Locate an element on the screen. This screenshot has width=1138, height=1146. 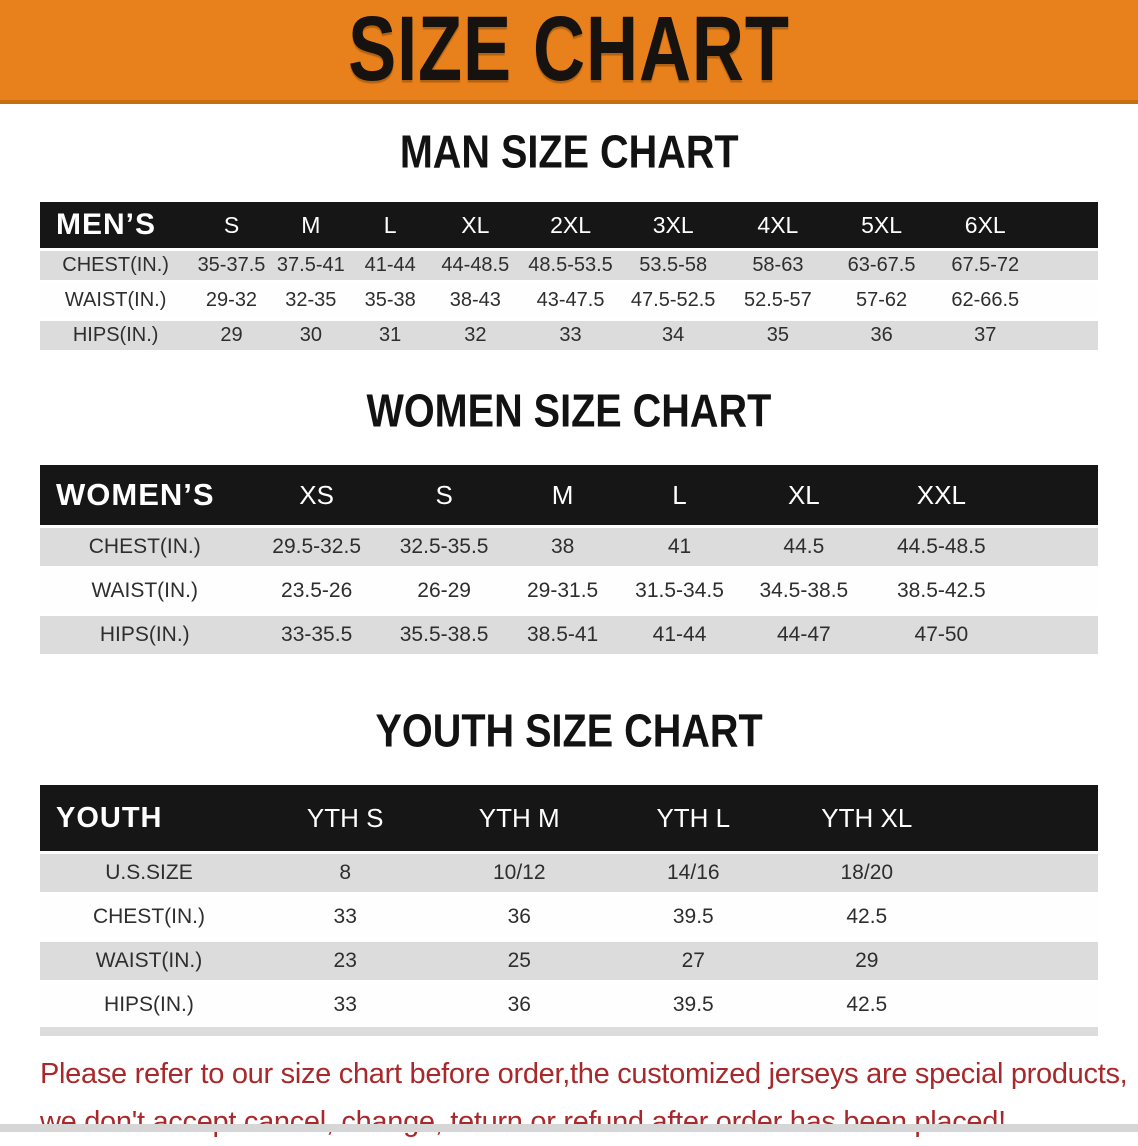
table-row-hips-in: HIPS(IN.) 29 30 31 32 33 34 35 36 37 is located at coordinates (569, 335).